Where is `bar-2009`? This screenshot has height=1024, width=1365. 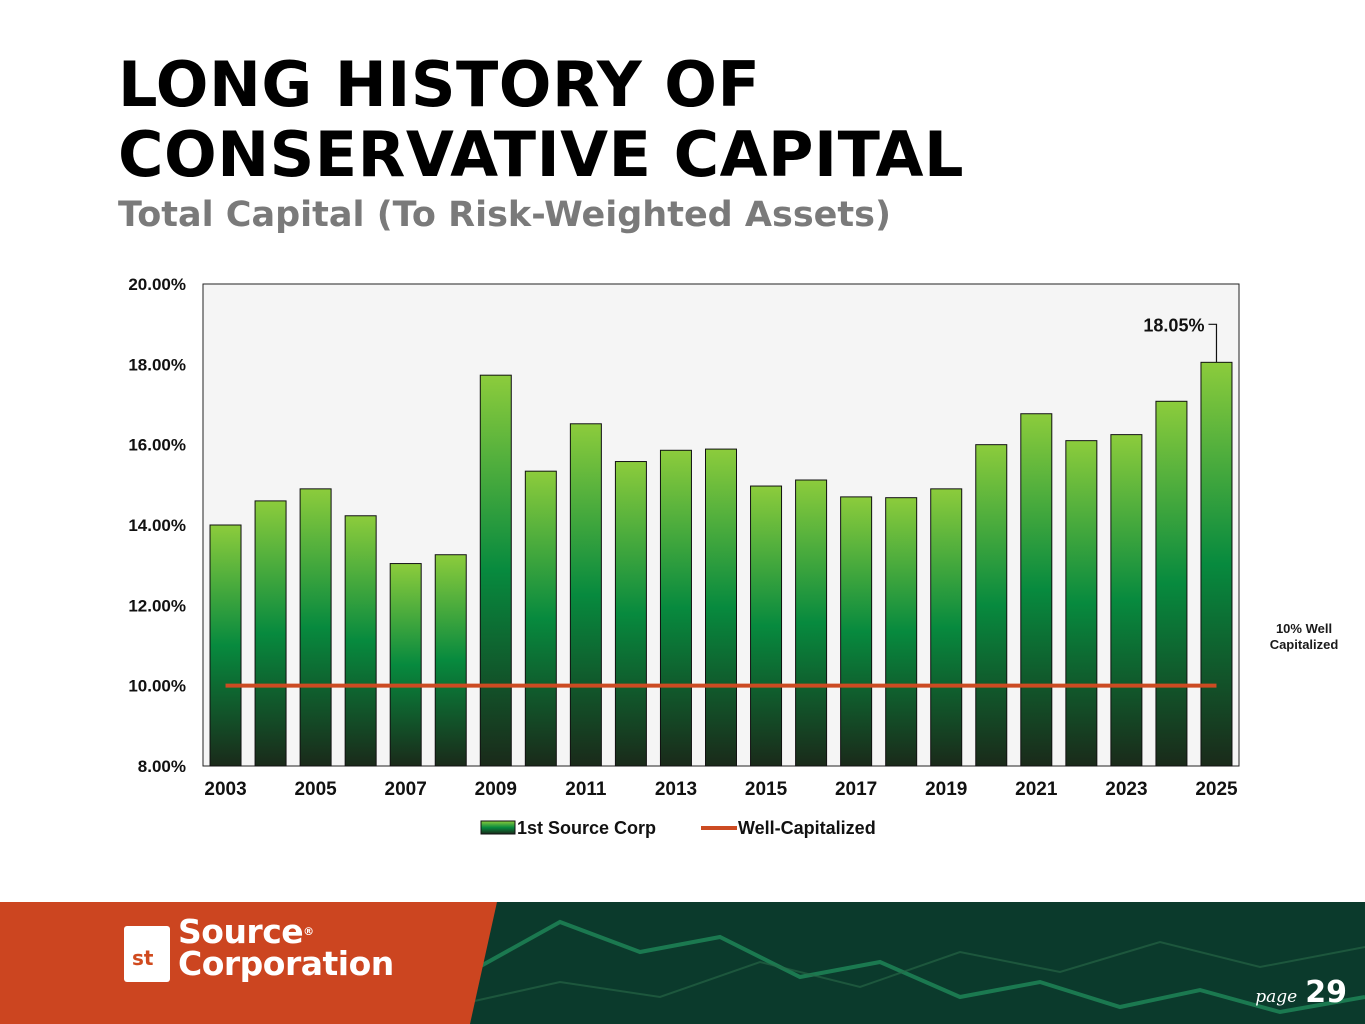 bar-2009 is located at coordinates (495, 570).